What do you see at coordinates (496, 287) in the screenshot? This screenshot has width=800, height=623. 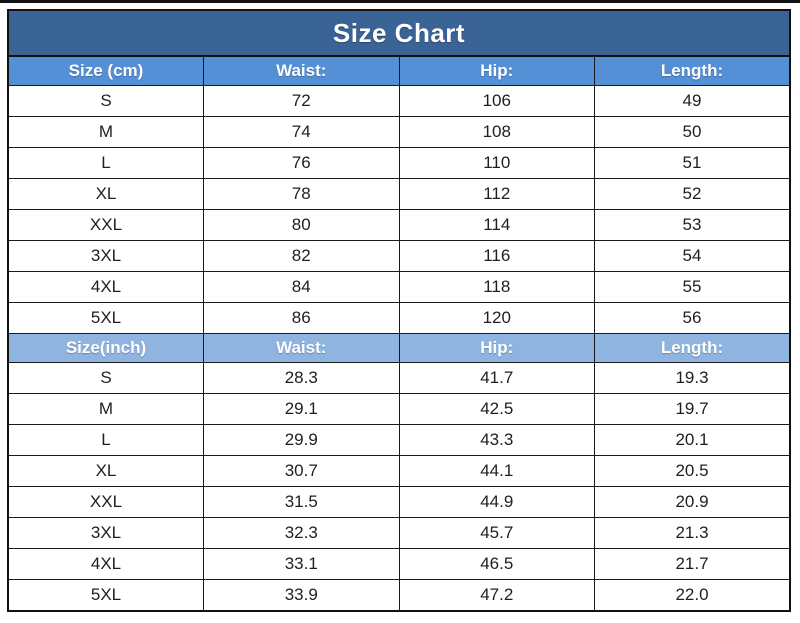 I see `measurement-cell: 118` at bounding box center [496, 287].